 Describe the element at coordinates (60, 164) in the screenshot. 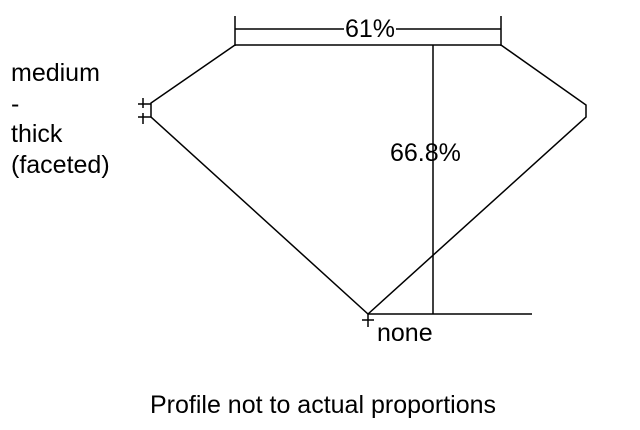

I see `girdle-label-line: (faceted)` at that location.